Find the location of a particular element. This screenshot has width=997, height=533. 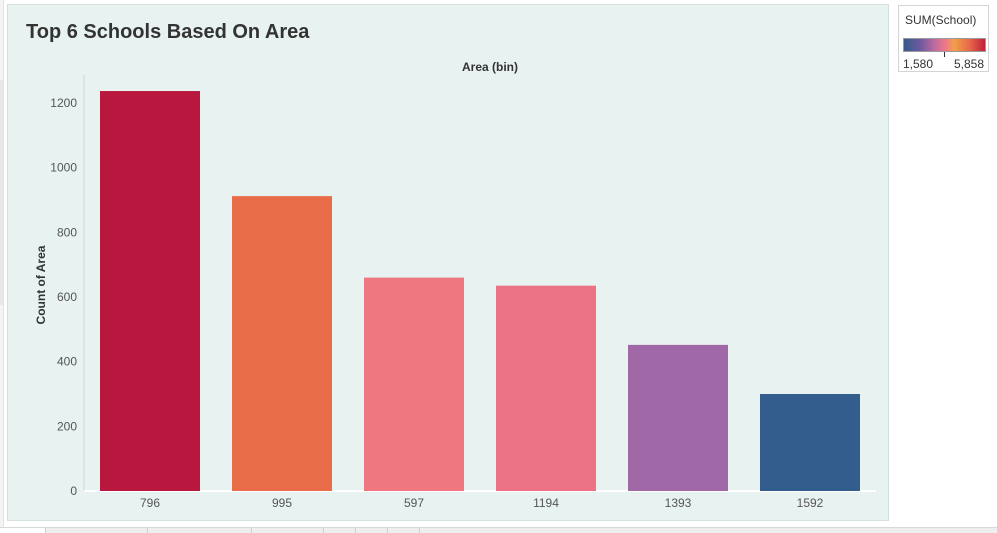

y-tick-label: 400 is located at coordinates (67, 362).